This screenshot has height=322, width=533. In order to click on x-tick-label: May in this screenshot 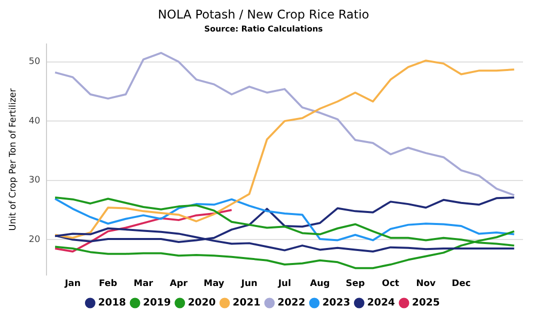, I will do `click(214, 283)`.